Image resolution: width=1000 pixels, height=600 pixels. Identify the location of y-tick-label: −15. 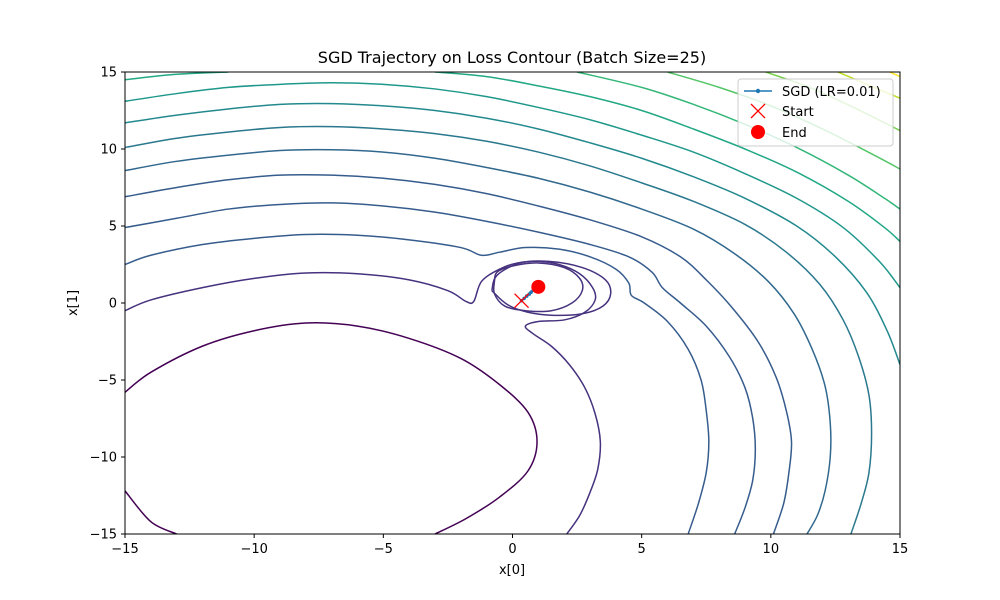
(103, 535).